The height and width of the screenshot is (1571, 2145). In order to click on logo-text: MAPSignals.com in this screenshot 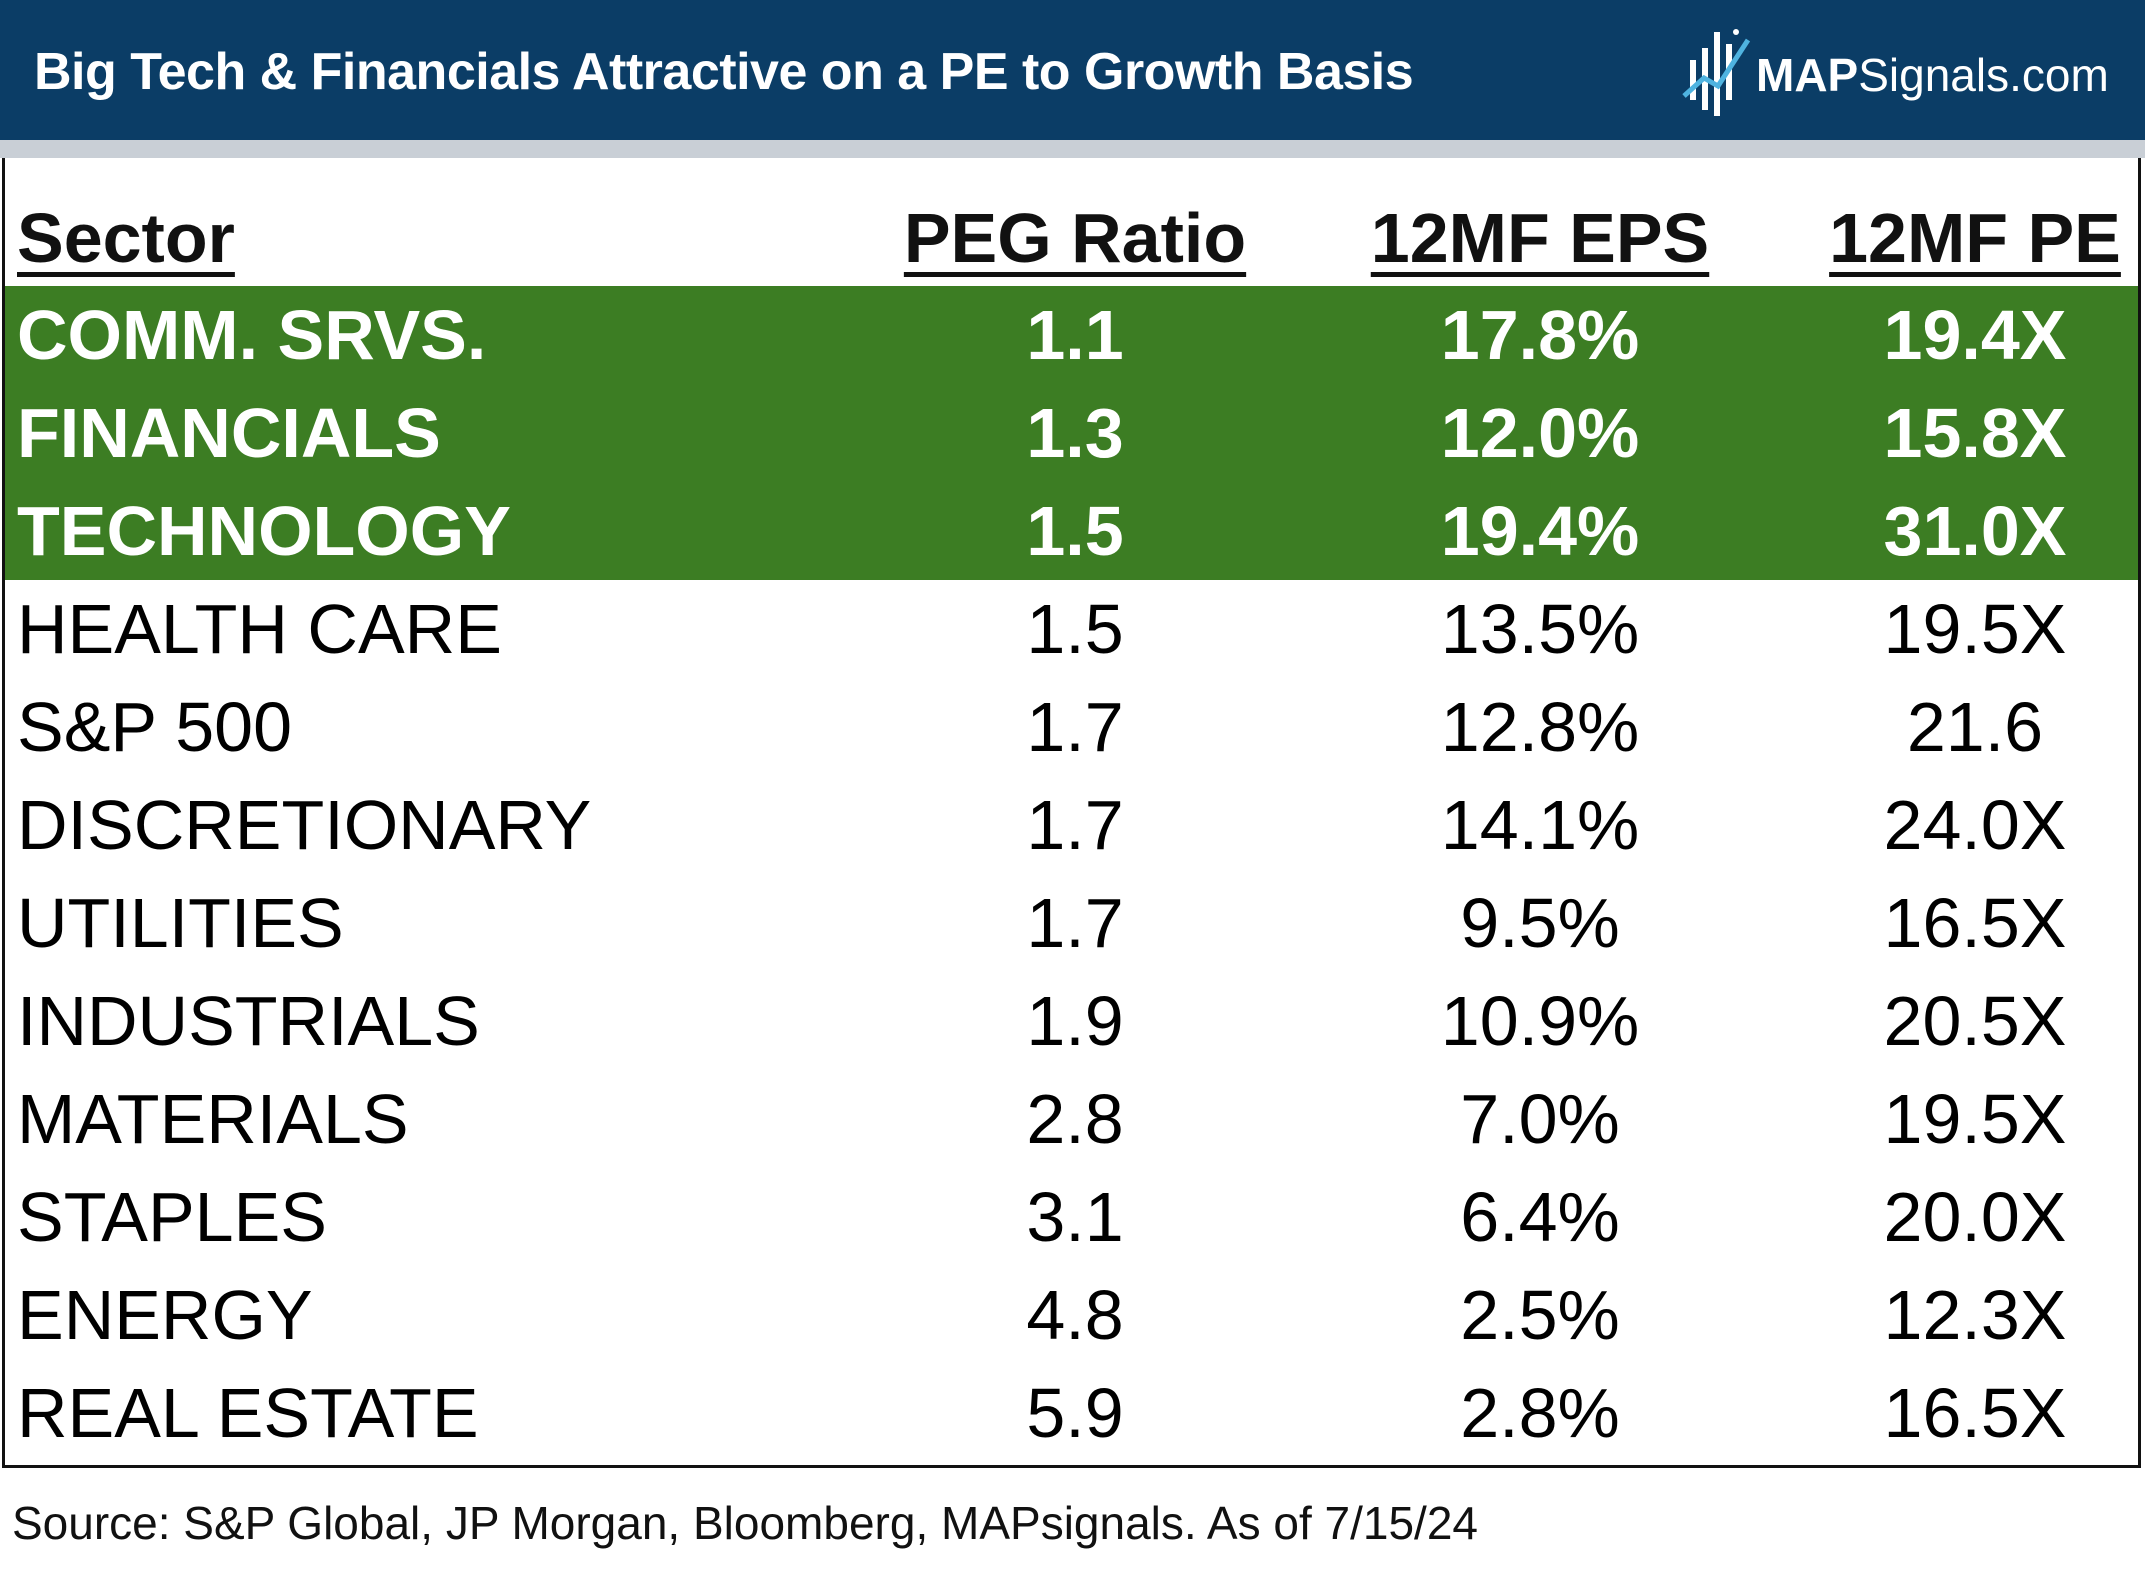, I will do `click(1932, 75)`.